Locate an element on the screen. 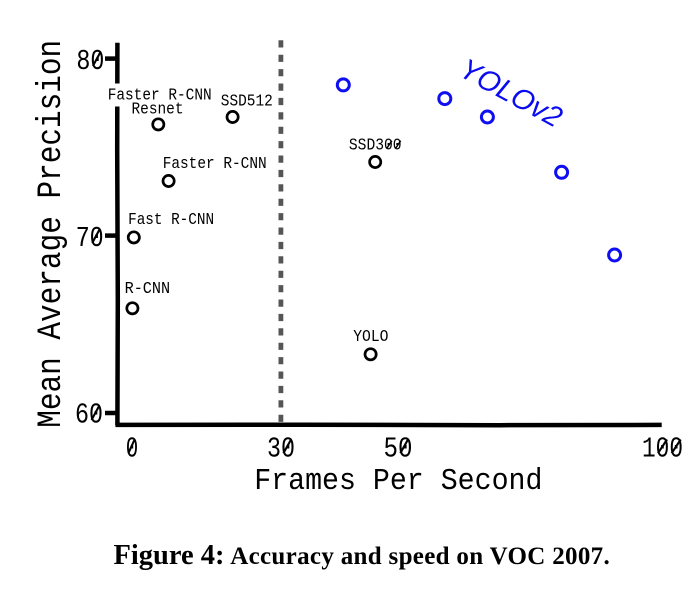 The image size is (689, 591). svg-text: 30 is located at coordinates (281, 448).